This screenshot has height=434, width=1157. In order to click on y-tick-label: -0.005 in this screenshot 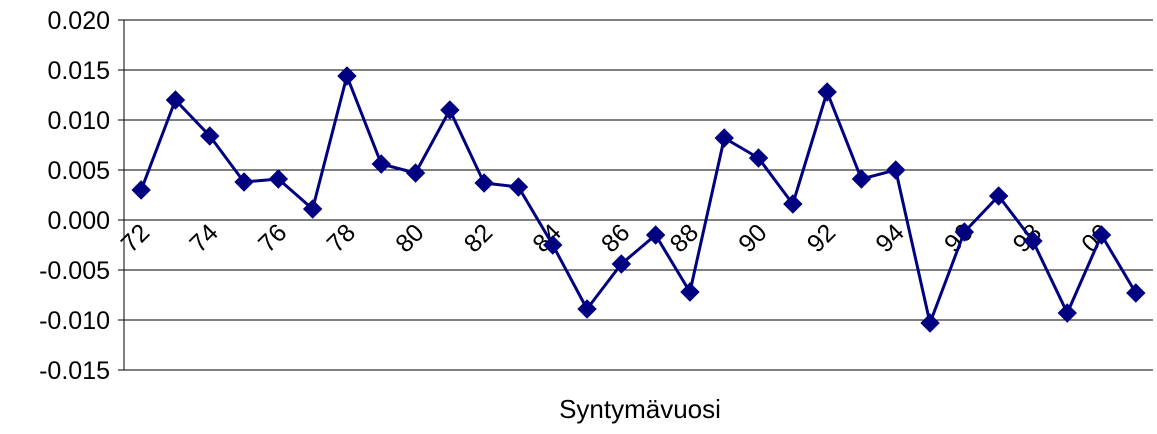, I will do `click(74, 271)`.